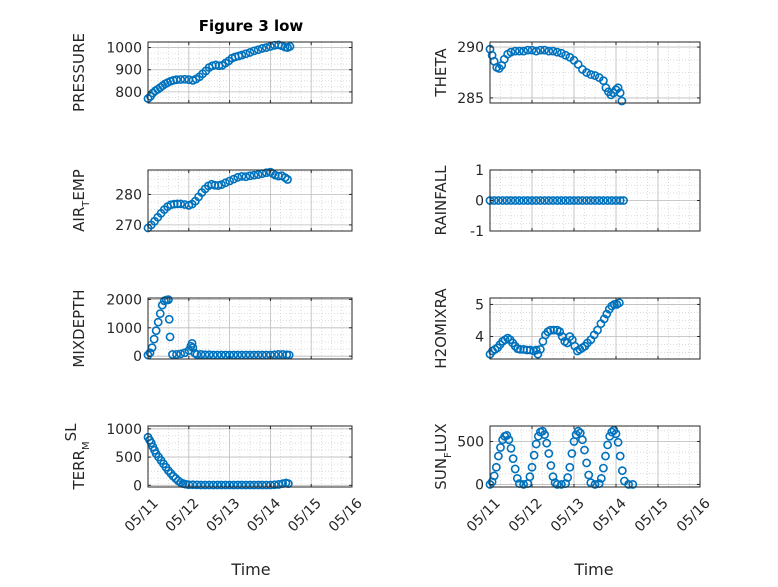 The height and width of the screenshot is (587, 778). What do you see at coordinates (470, 442) in the screenshot?
I see `y-tick-label: 500` at bounding box center [470, 442].